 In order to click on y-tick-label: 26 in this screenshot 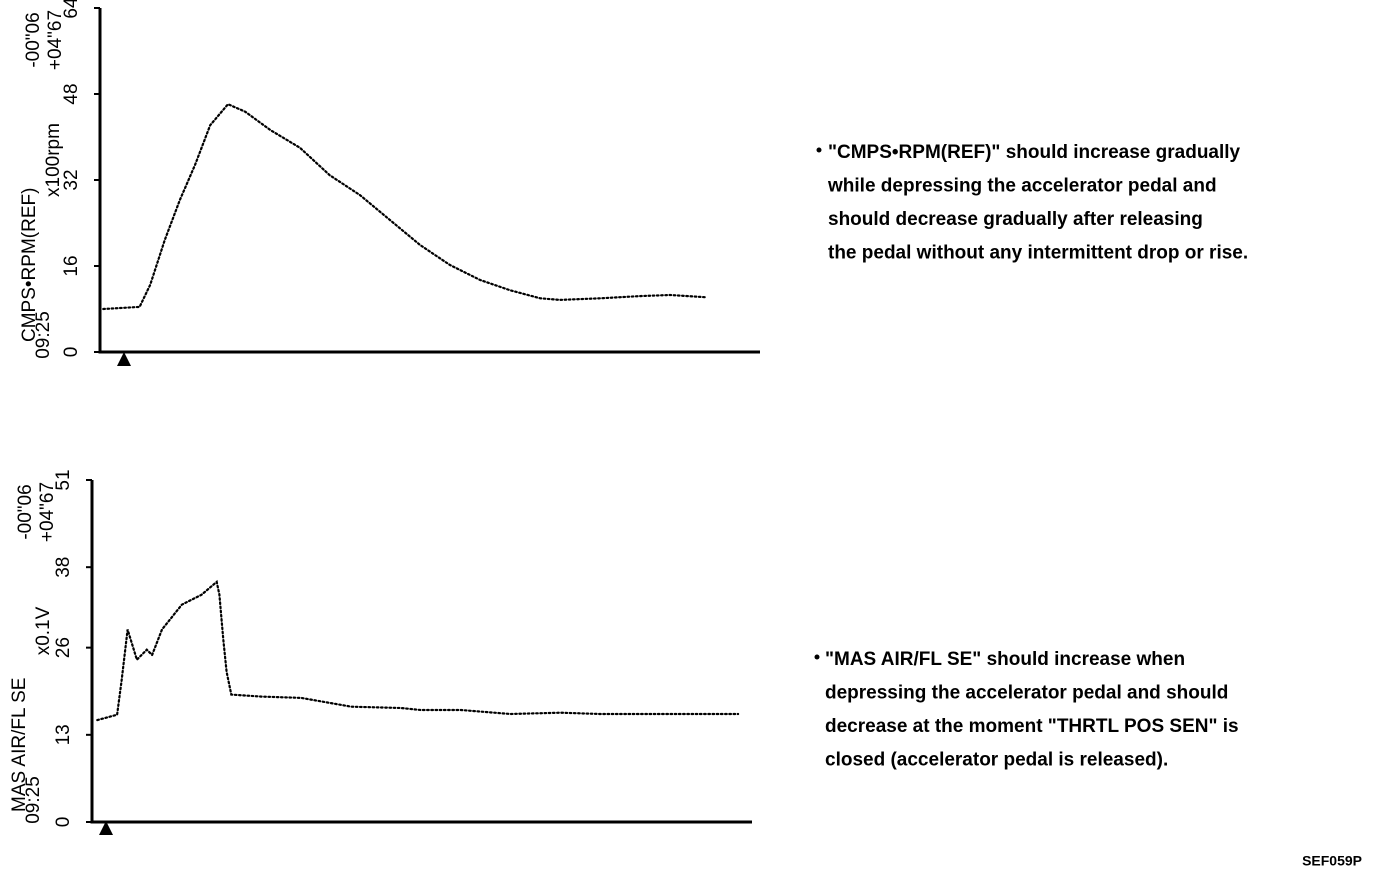, I will do `click(63, 647)`.